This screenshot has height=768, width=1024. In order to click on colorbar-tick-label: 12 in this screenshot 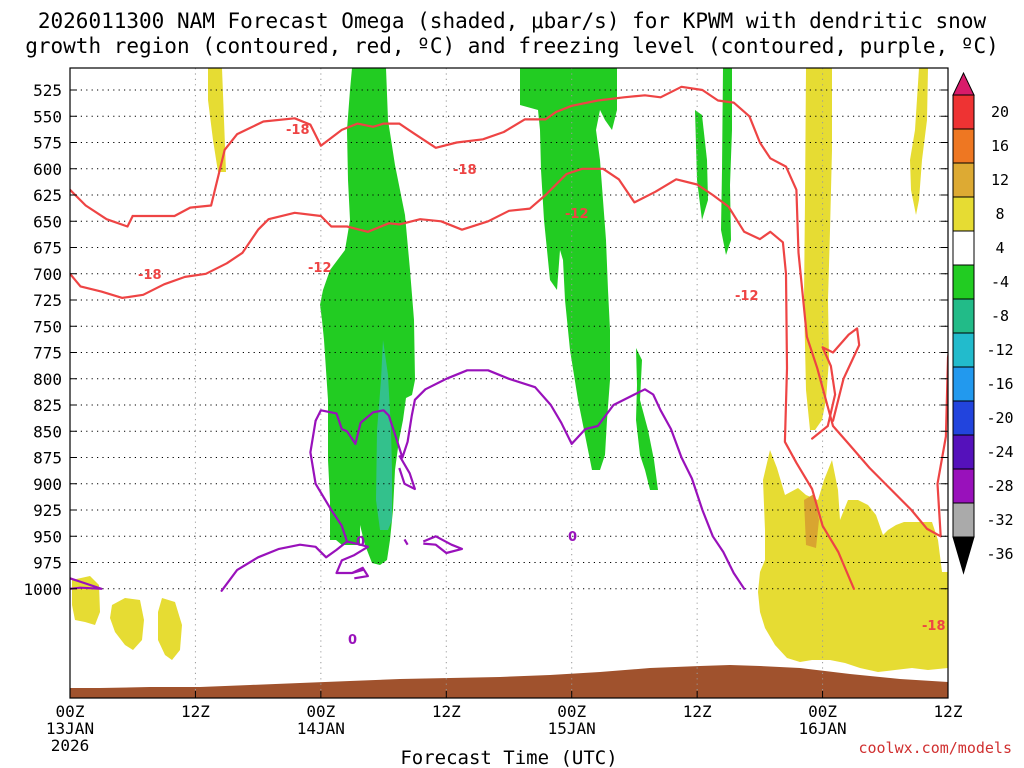, I will do `click(1000, 180)`.